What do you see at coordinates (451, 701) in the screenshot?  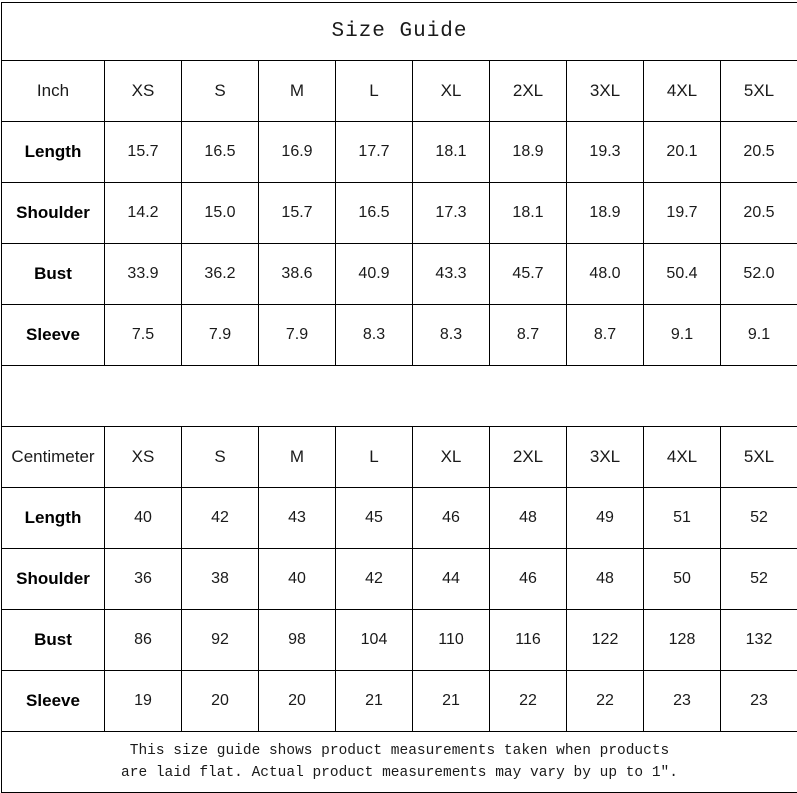 I see `cm-sleeve-xl: 21` at bounding box center [451, 701].